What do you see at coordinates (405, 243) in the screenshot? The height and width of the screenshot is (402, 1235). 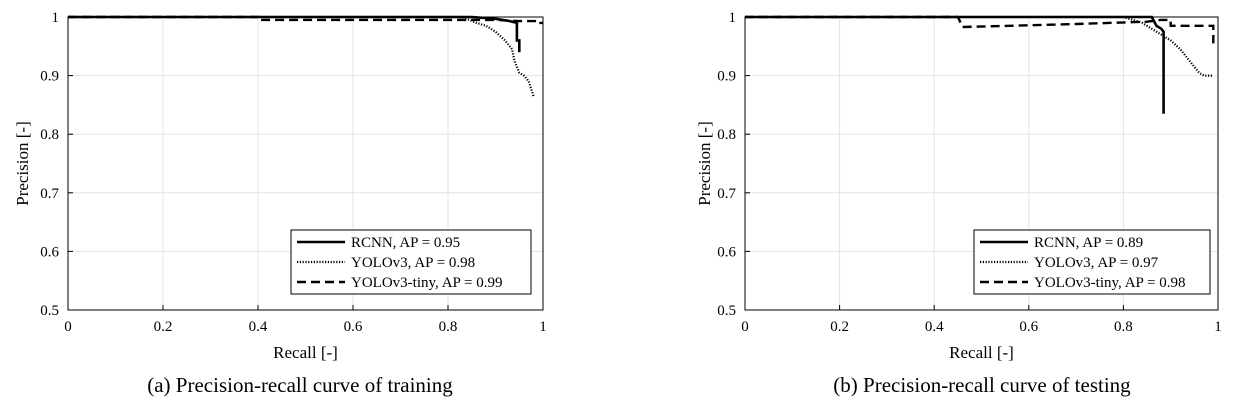 I see `legend-entry-rcnn: RCNN, AP = 0.95` at bounding box center [405, 243].